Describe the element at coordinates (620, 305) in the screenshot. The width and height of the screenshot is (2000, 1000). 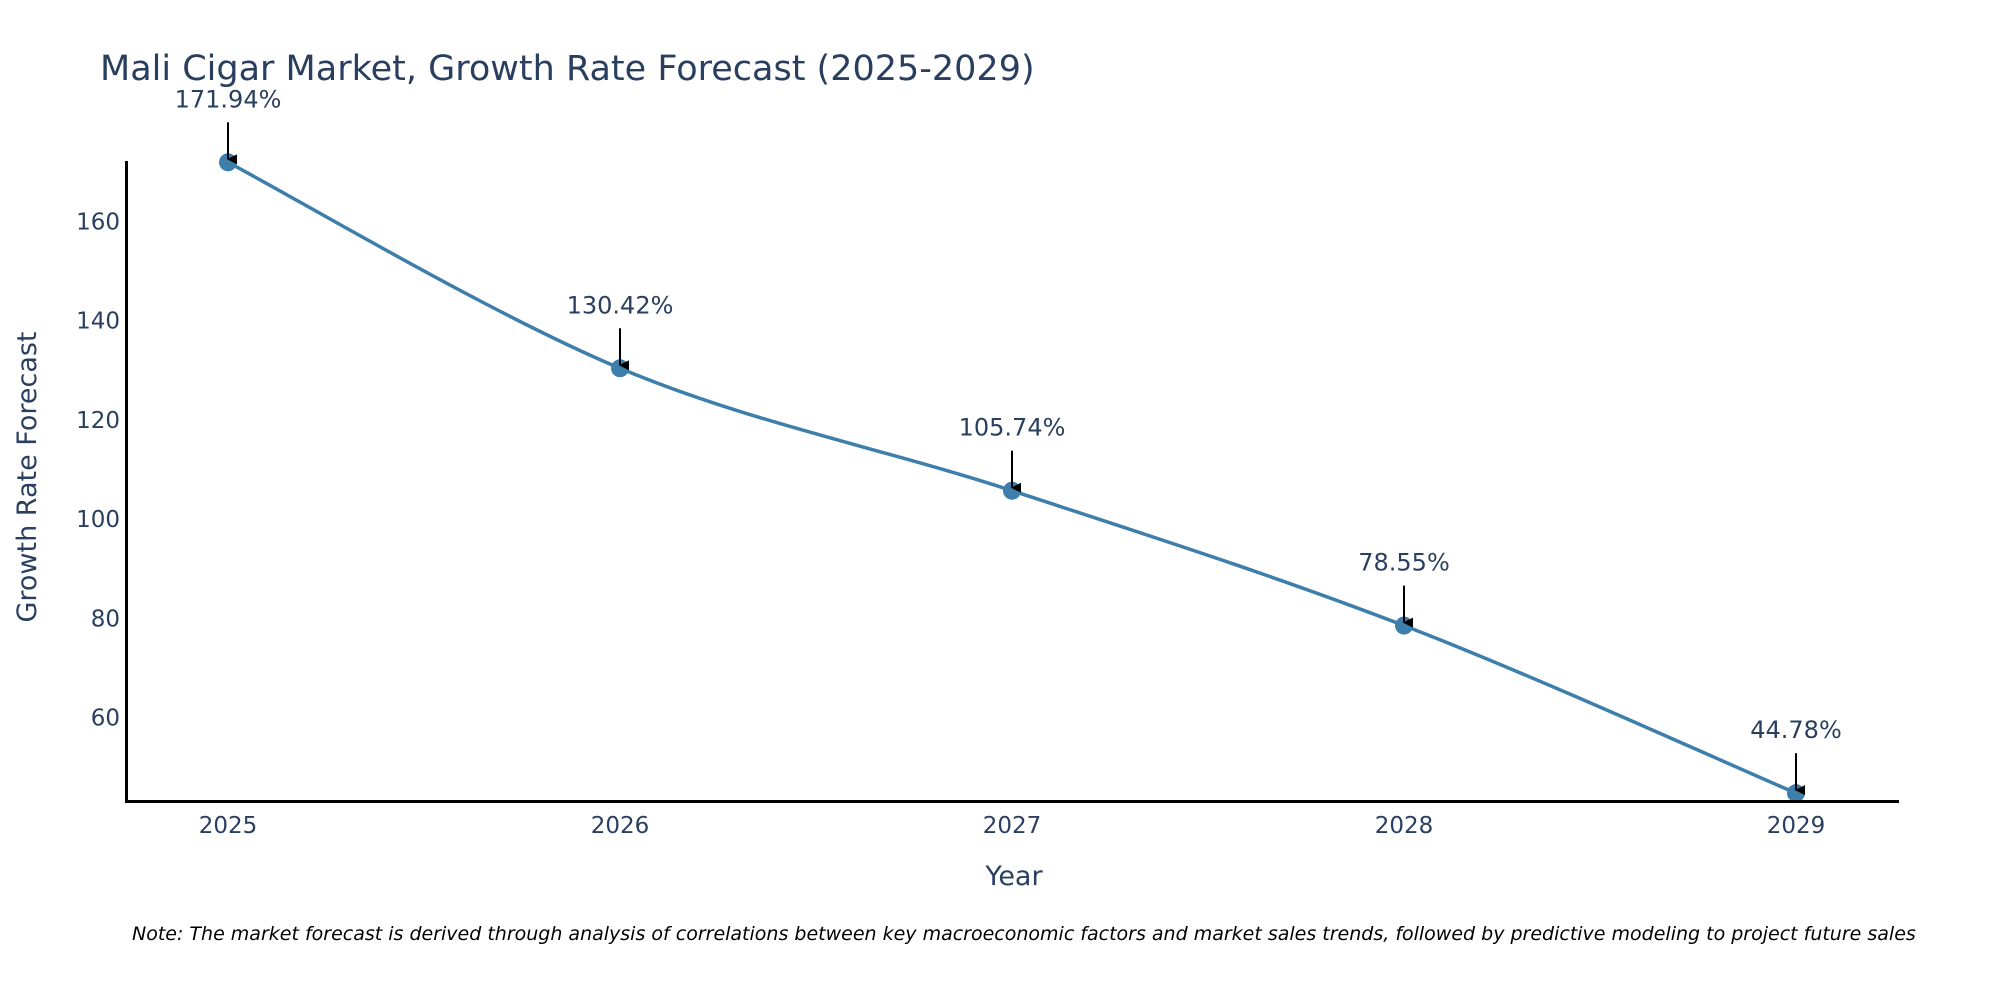
I see `data-label-2026: 130.42%` at that location.